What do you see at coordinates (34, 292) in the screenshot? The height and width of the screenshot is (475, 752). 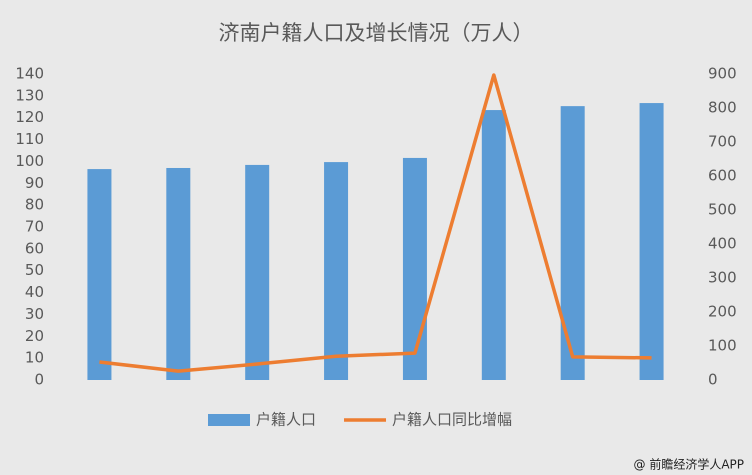 I see `y-tick-label: 40` at bounding box center [34, 292].